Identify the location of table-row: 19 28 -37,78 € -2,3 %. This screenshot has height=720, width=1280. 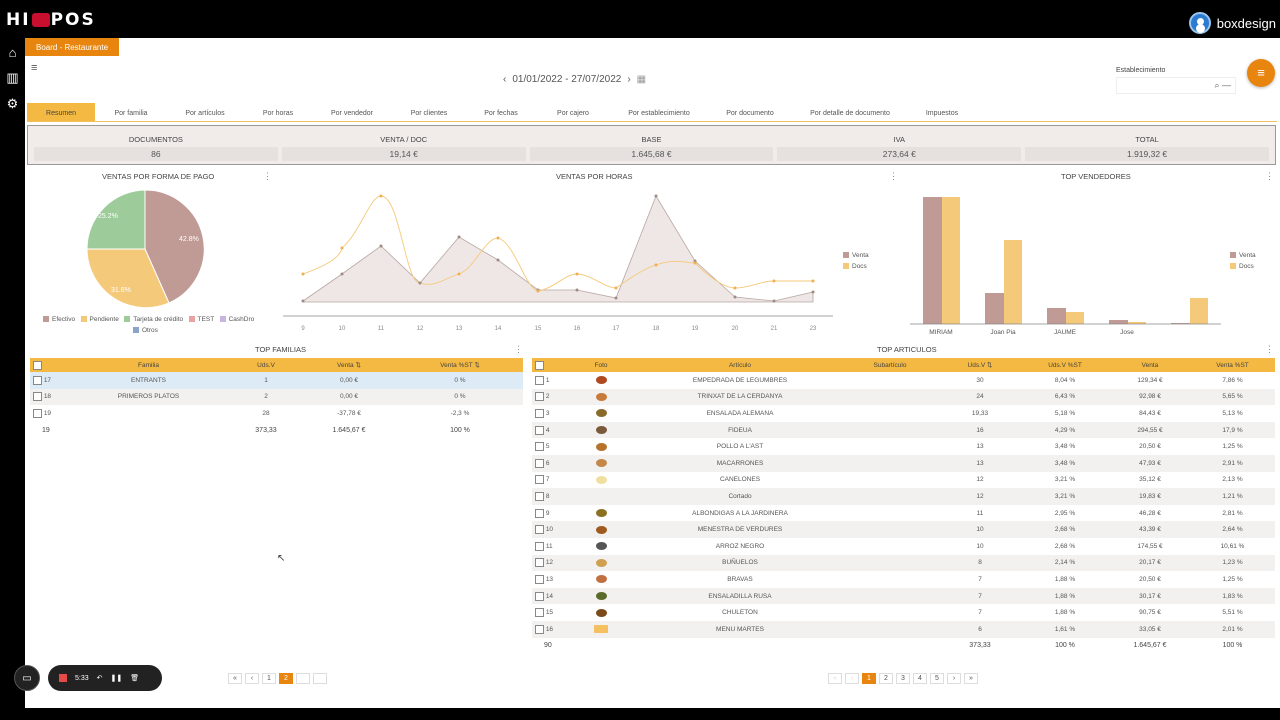
(276, 413).